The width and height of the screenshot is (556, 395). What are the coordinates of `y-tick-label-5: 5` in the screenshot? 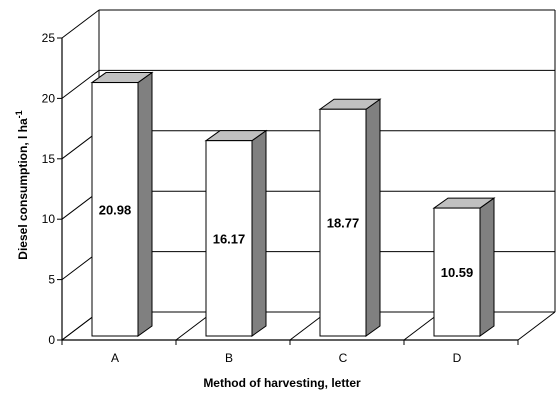 It's located at (51, 280).